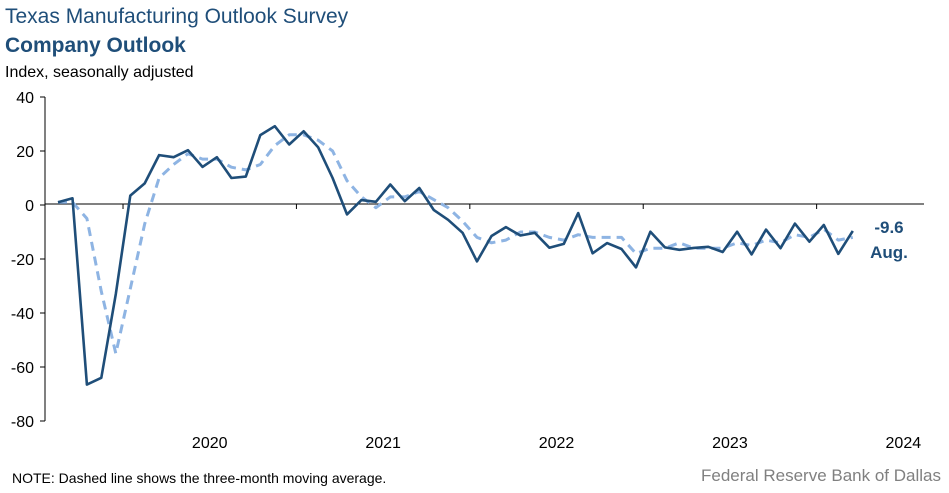  Describe the element at coordinates (383, 443) in the screenshot. I see `x-tick-label: 2021` at that location.